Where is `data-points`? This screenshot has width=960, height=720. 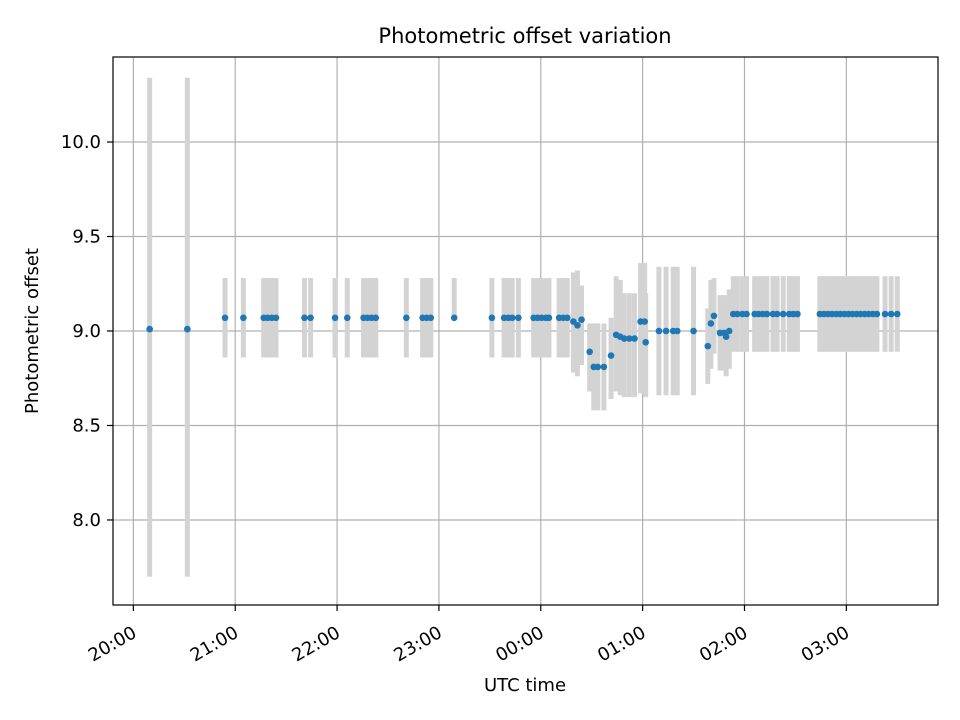
data-points is located at coordinates (523, 340).